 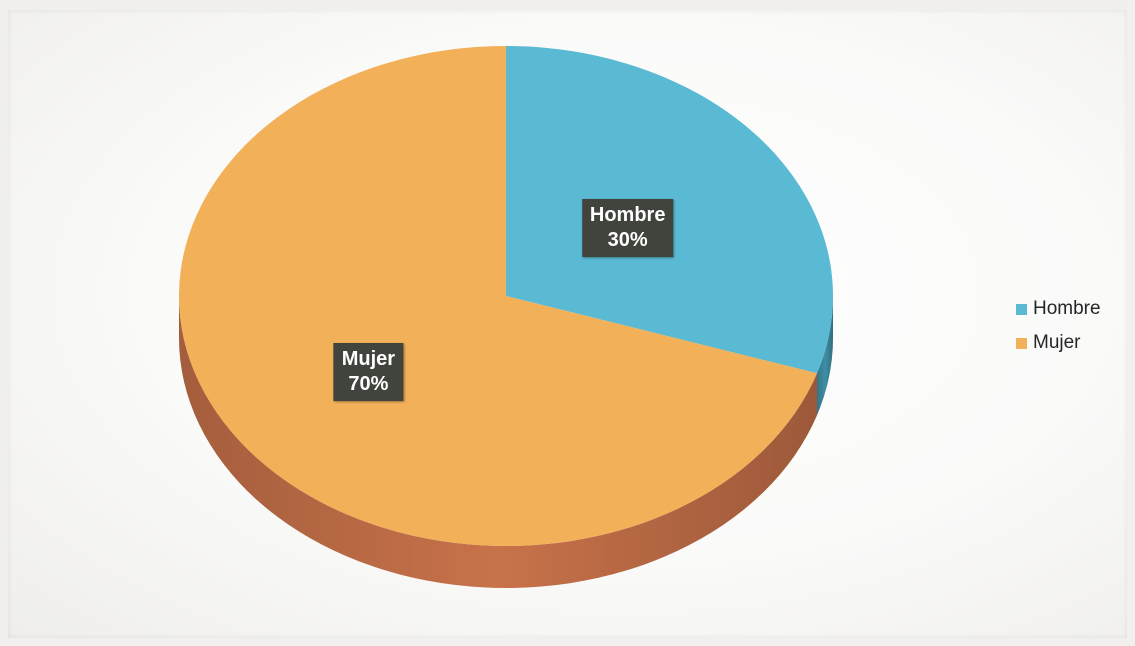 What do you see at coordinates (1067, 309) in the screenshot?
I see `legend-label: Hombre` at bounding box center [1067, 309].